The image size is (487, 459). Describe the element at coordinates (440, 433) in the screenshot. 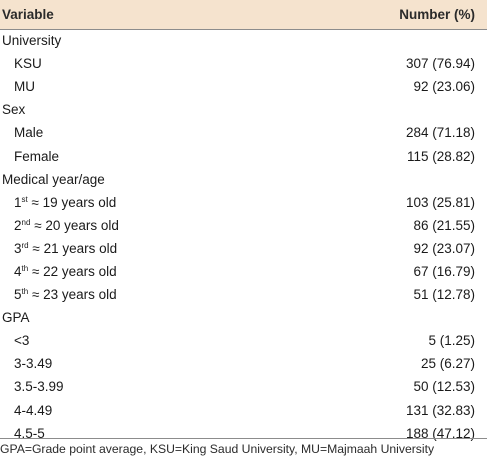

I see `row-value: 188 (47.12)` at that location.